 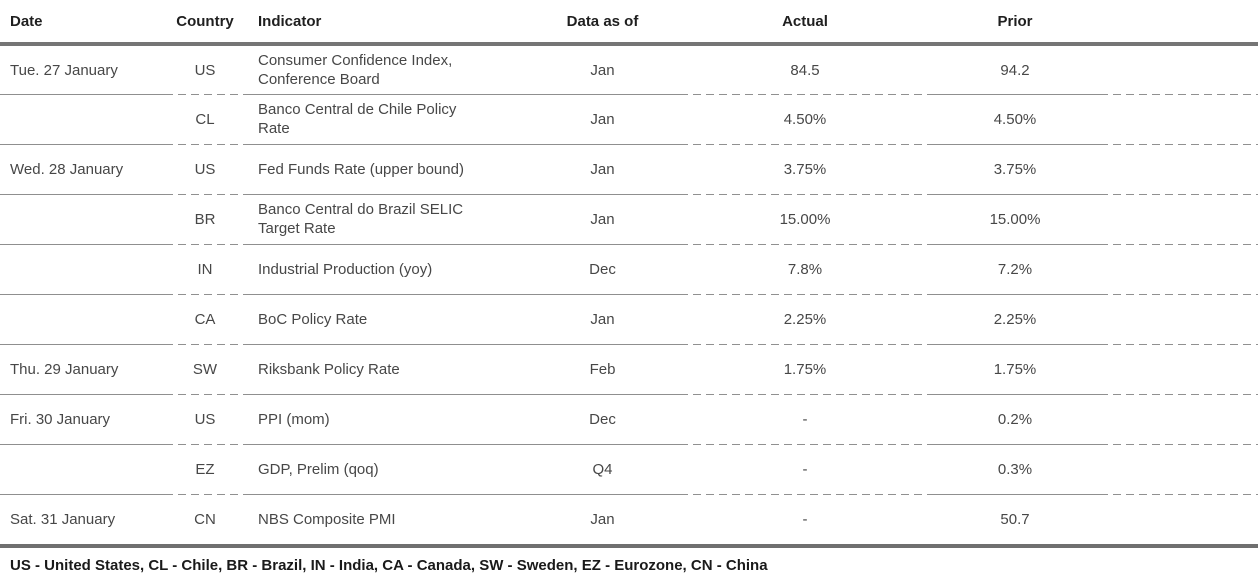 What do you see at coordinates (1015, 319) in the screenshot?
I see `prior-cell: 2.25%` at bounding box center [1015, 319].